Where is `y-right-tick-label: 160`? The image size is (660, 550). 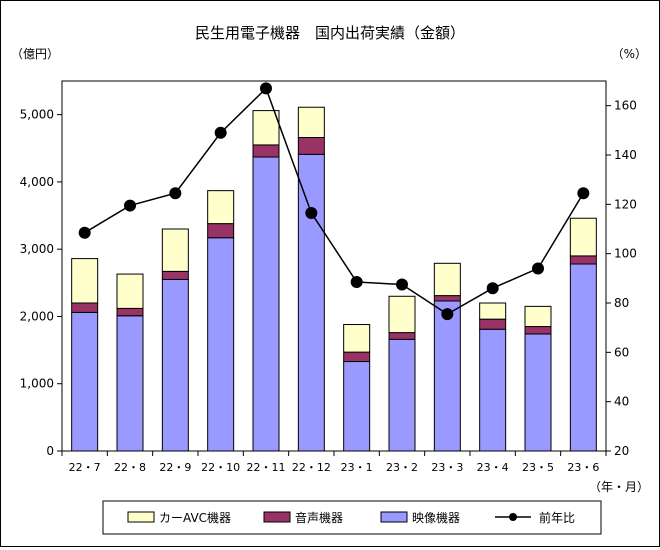 y-right-tick-label: 160 is located at coordinates (625, 106).